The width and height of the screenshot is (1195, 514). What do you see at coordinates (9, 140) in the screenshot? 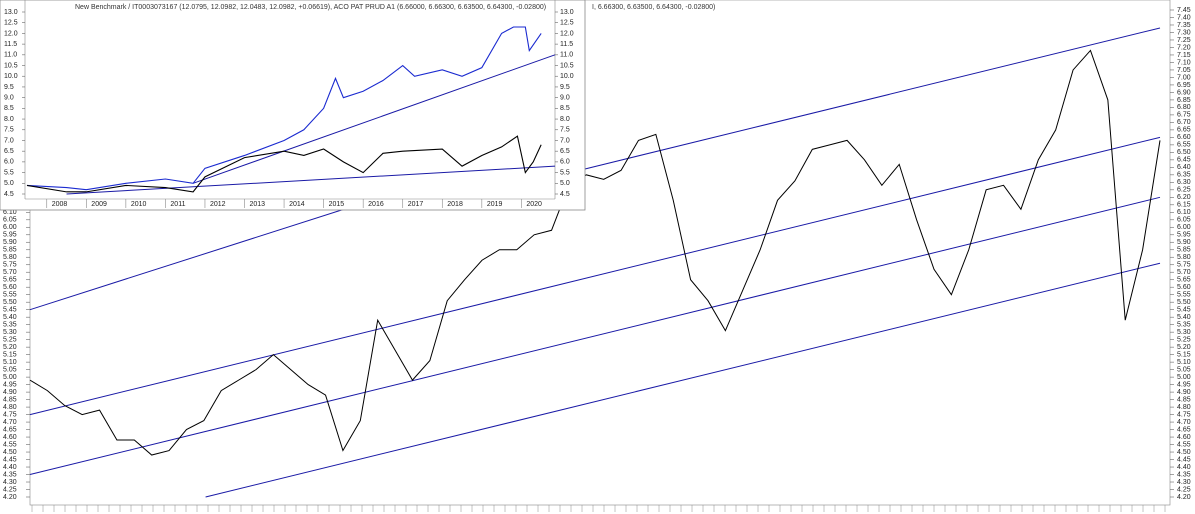
I see `y-tick-label: 7.0` at bounding box center [9, 140].